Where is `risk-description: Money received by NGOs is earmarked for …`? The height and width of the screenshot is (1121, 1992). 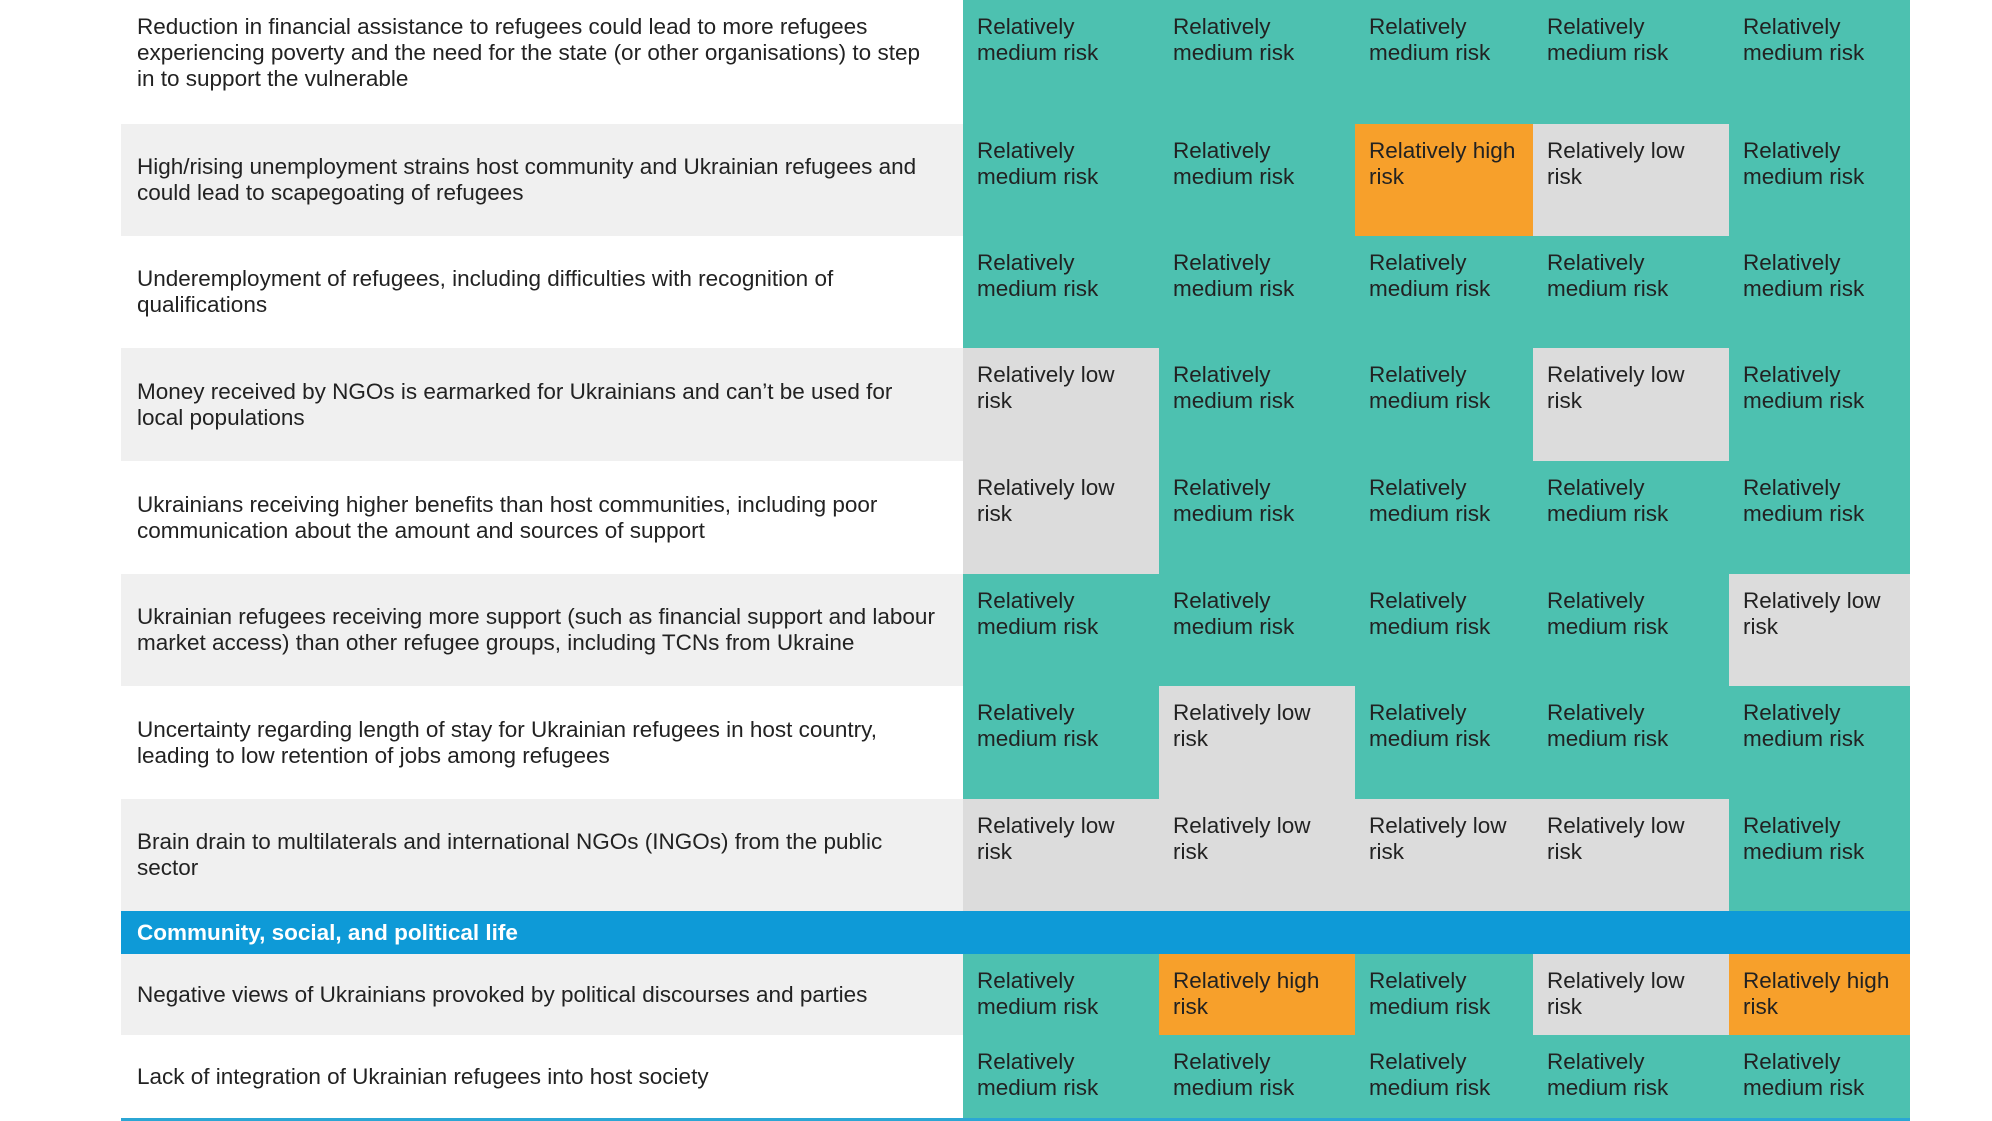 risk-description: Money received by NGOs is earmarked for … is located at coordinates (542, 404).